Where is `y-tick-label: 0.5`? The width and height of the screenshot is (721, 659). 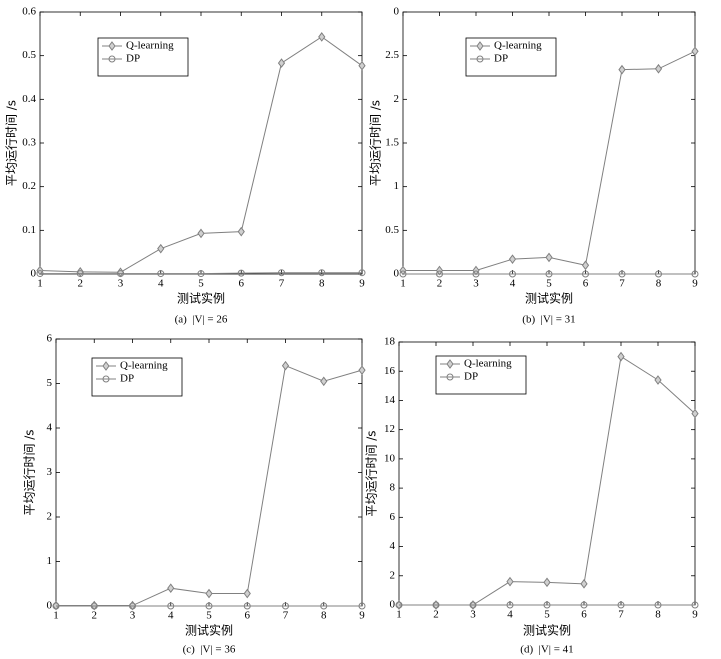 y-tick-label: 0.5 is located at coordinates (392, 230).